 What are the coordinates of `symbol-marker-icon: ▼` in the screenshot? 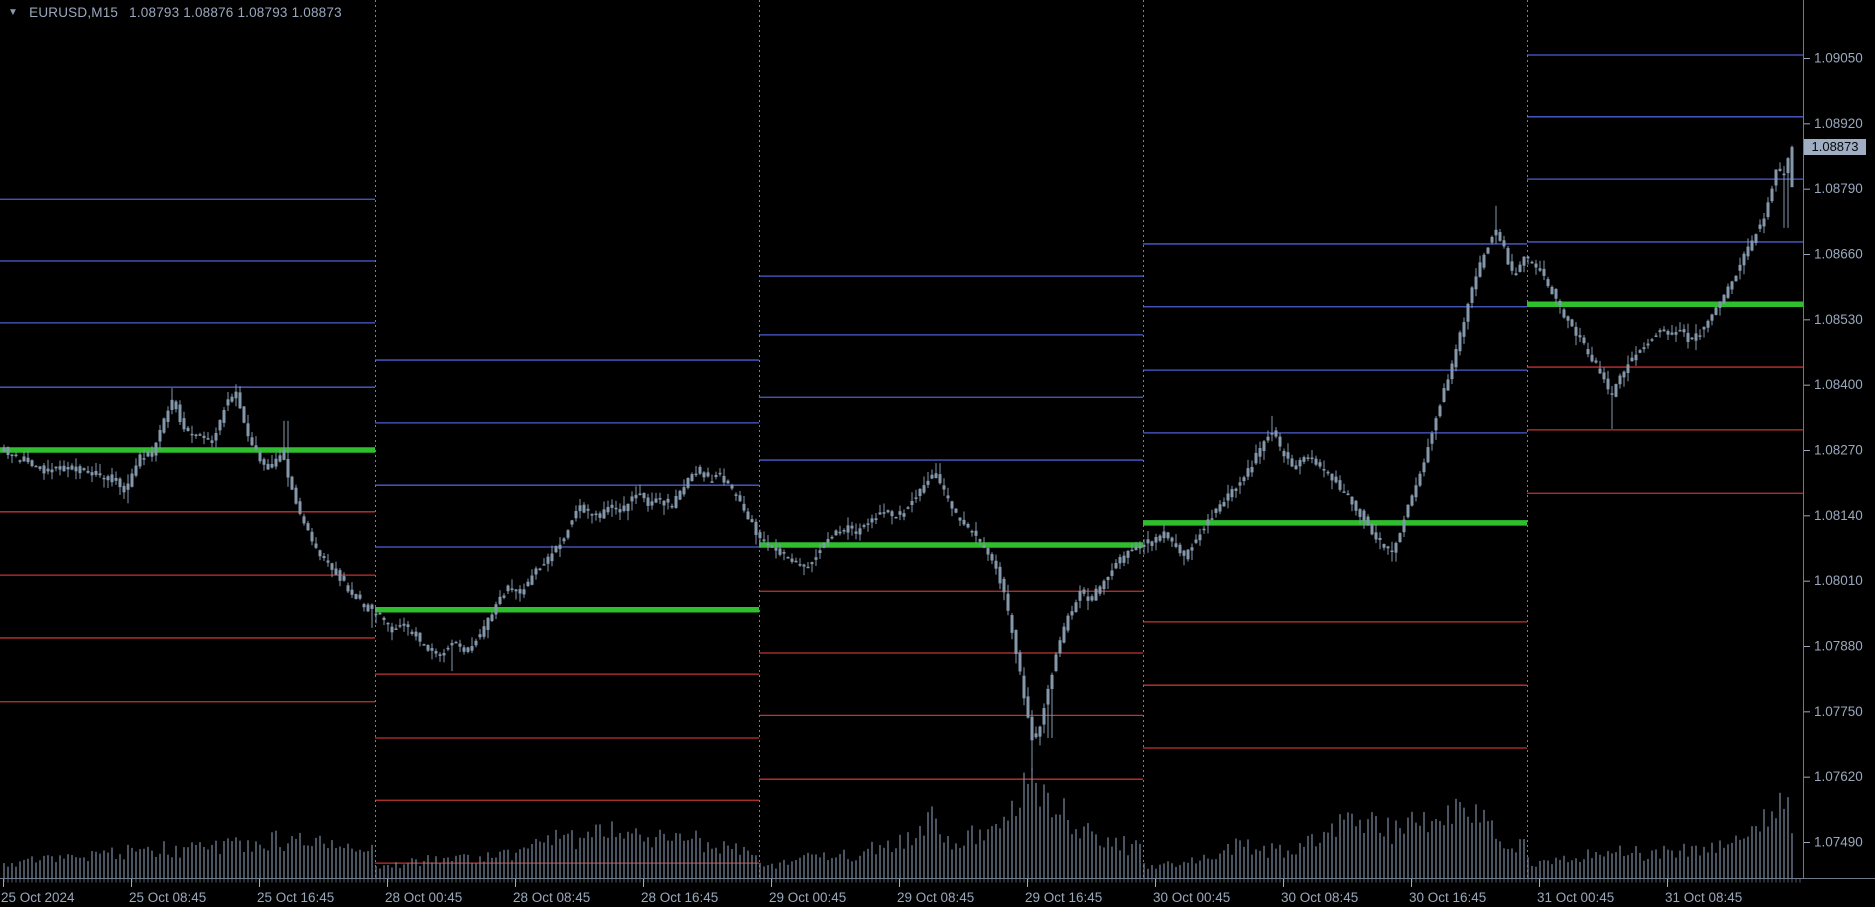 It's located at (13, 12).